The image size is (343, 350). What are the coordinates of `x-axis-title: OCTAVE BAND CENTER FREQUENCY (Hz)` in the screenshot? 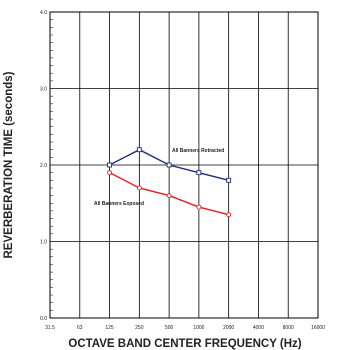 It's located at (184, 344).